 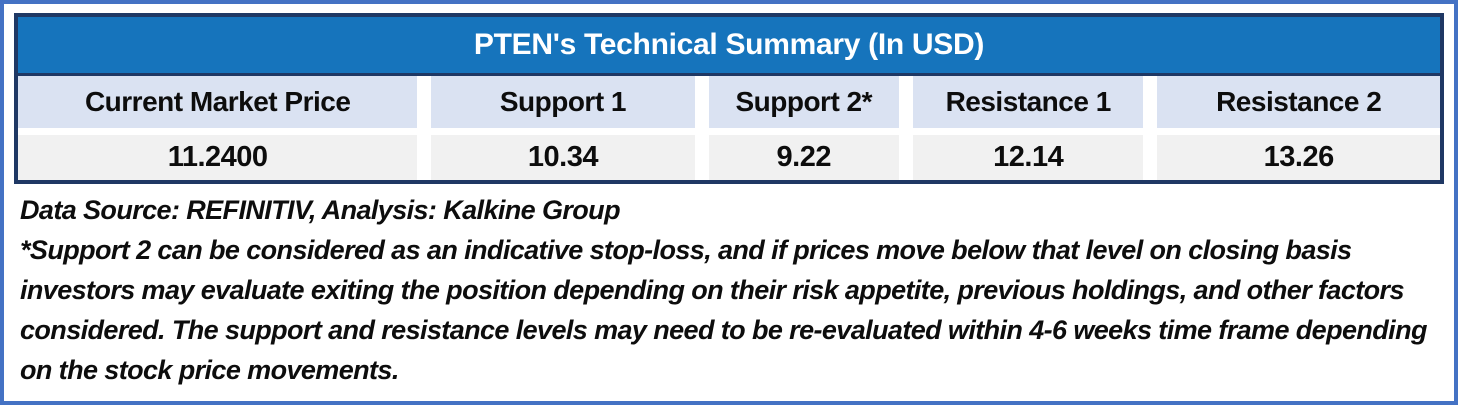 I want to click on table-title-bar: PTEN's Technical Summary (In USD), so click(x=729, y=46).